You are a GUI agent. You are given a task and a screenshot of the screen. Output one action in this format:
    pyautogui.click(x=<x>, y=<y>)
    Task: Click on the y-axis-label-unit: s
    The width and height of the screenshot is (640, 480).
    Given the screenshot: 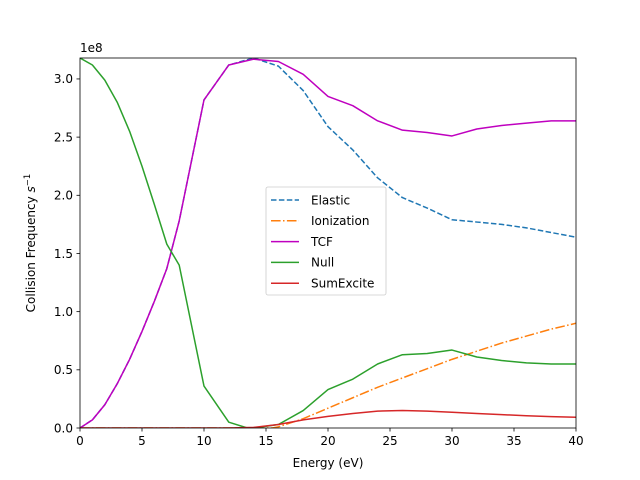 What is the action you would take?
    pyautogui.click(x=31, y=189)
    